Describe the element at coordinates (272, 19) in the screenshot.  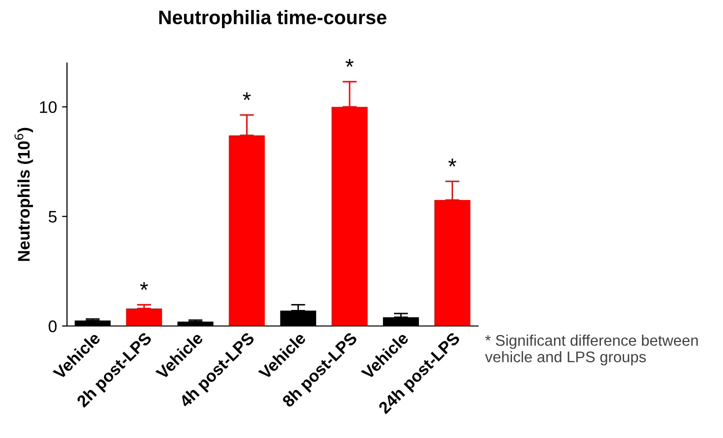
I see `chart-title: Neutrophilia time-course` at that location.